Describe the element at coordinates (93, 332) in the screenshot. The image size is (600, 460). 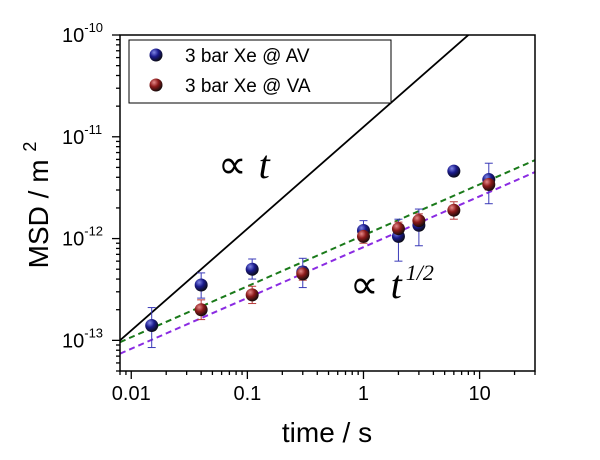
I see `y-tick-exponent: -13` at that location.